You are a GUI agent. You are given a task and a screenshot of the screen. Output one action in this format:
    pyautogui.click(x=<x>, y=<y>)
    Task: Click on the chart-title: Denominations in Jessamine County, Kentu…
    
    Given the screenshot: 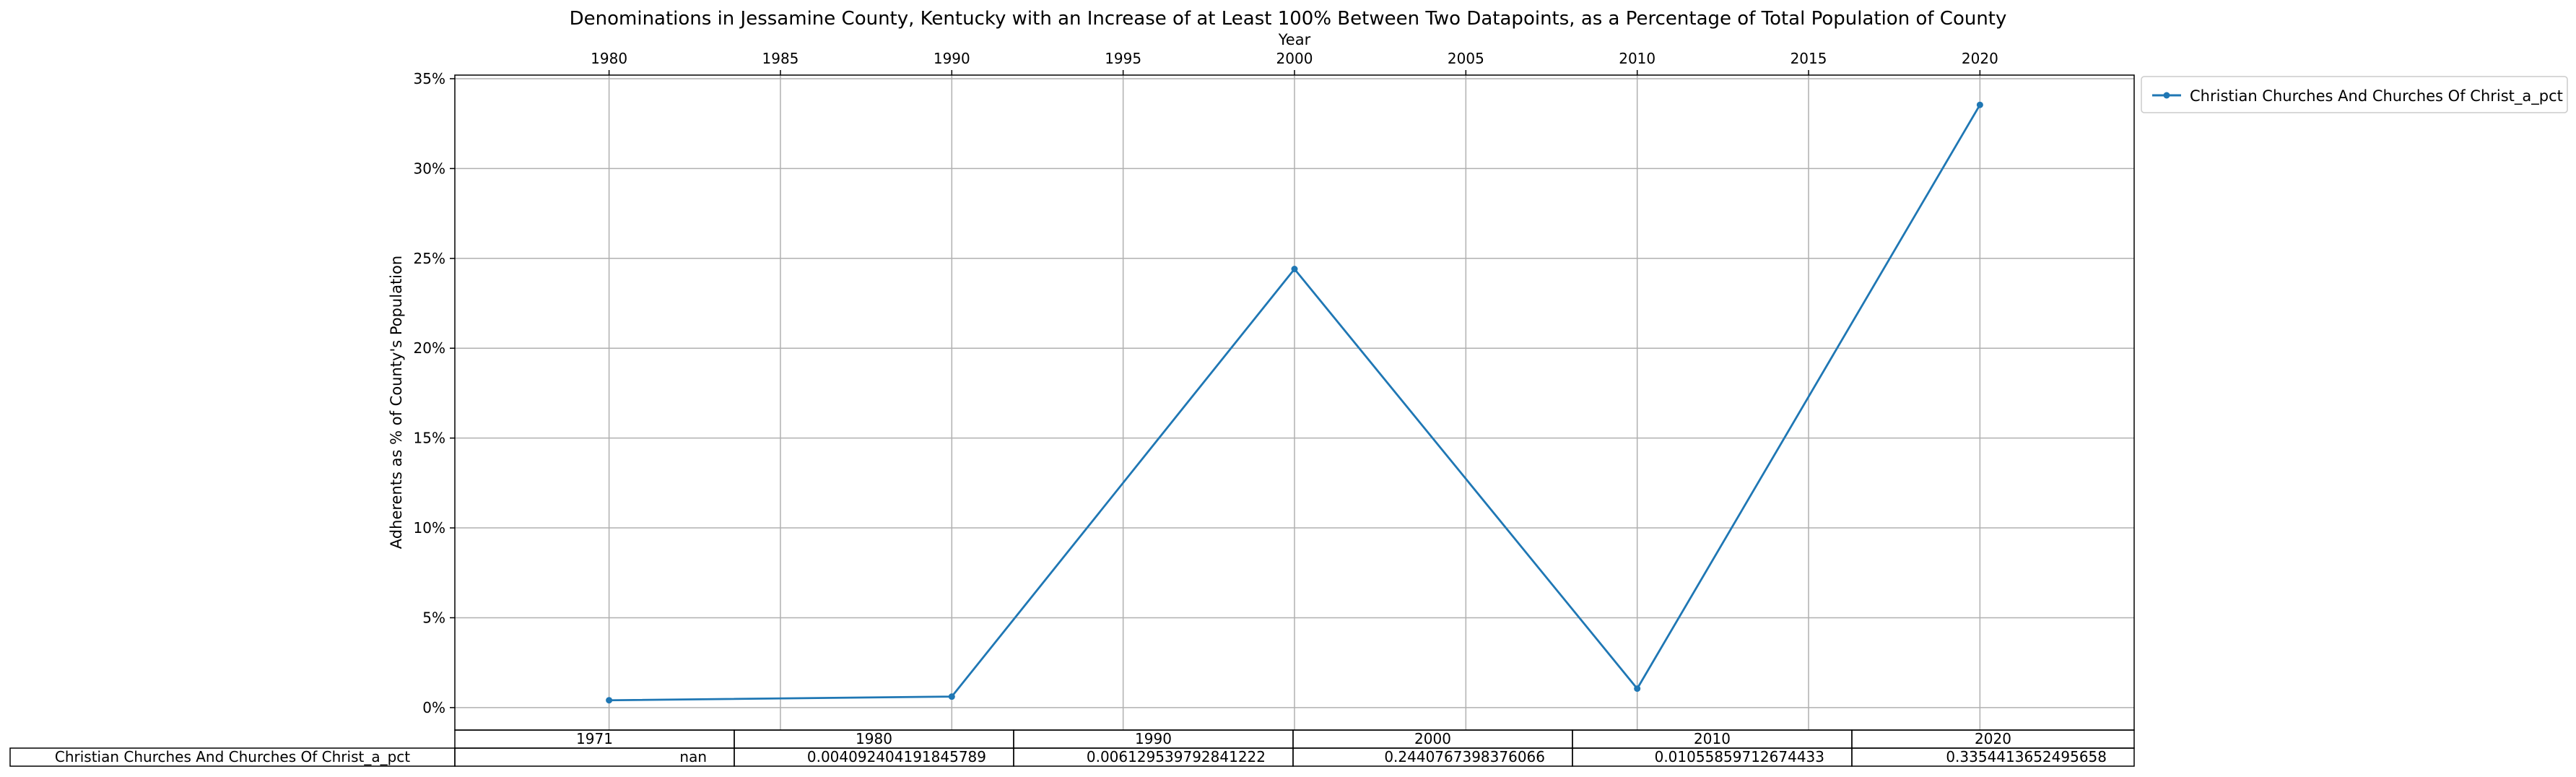 What is the action you would take?
    pyautogui.click(x=1288, y=19)
    